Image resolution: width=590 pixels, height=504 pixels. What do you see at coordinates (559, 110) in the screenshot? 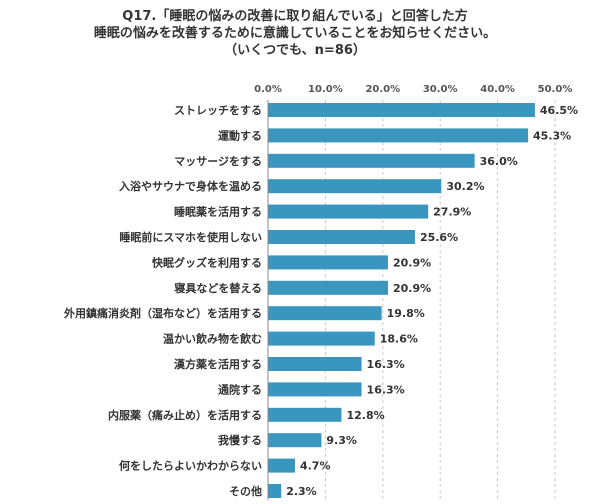
I see `data-label: 46.5%` at bounding box center [559, 110].